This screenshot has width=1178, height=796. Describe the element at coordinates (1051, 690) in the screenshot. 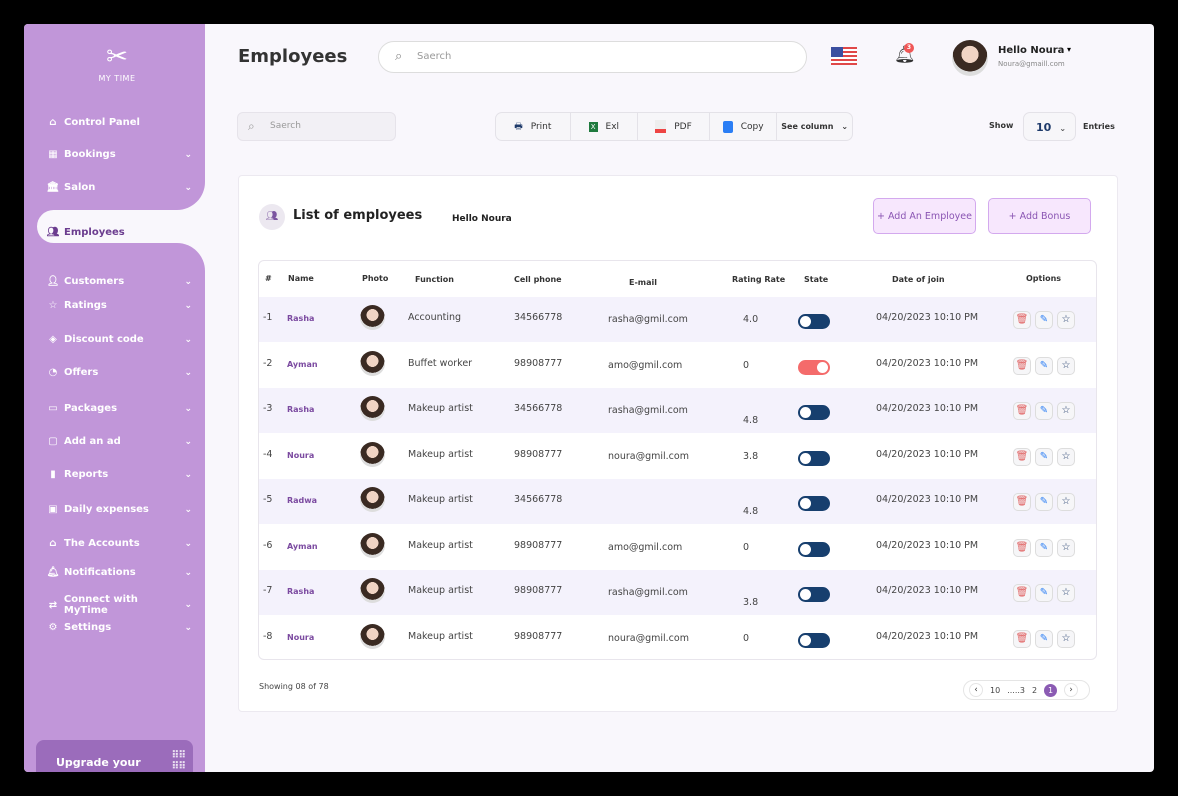

I see `page-1: 1` at that location.